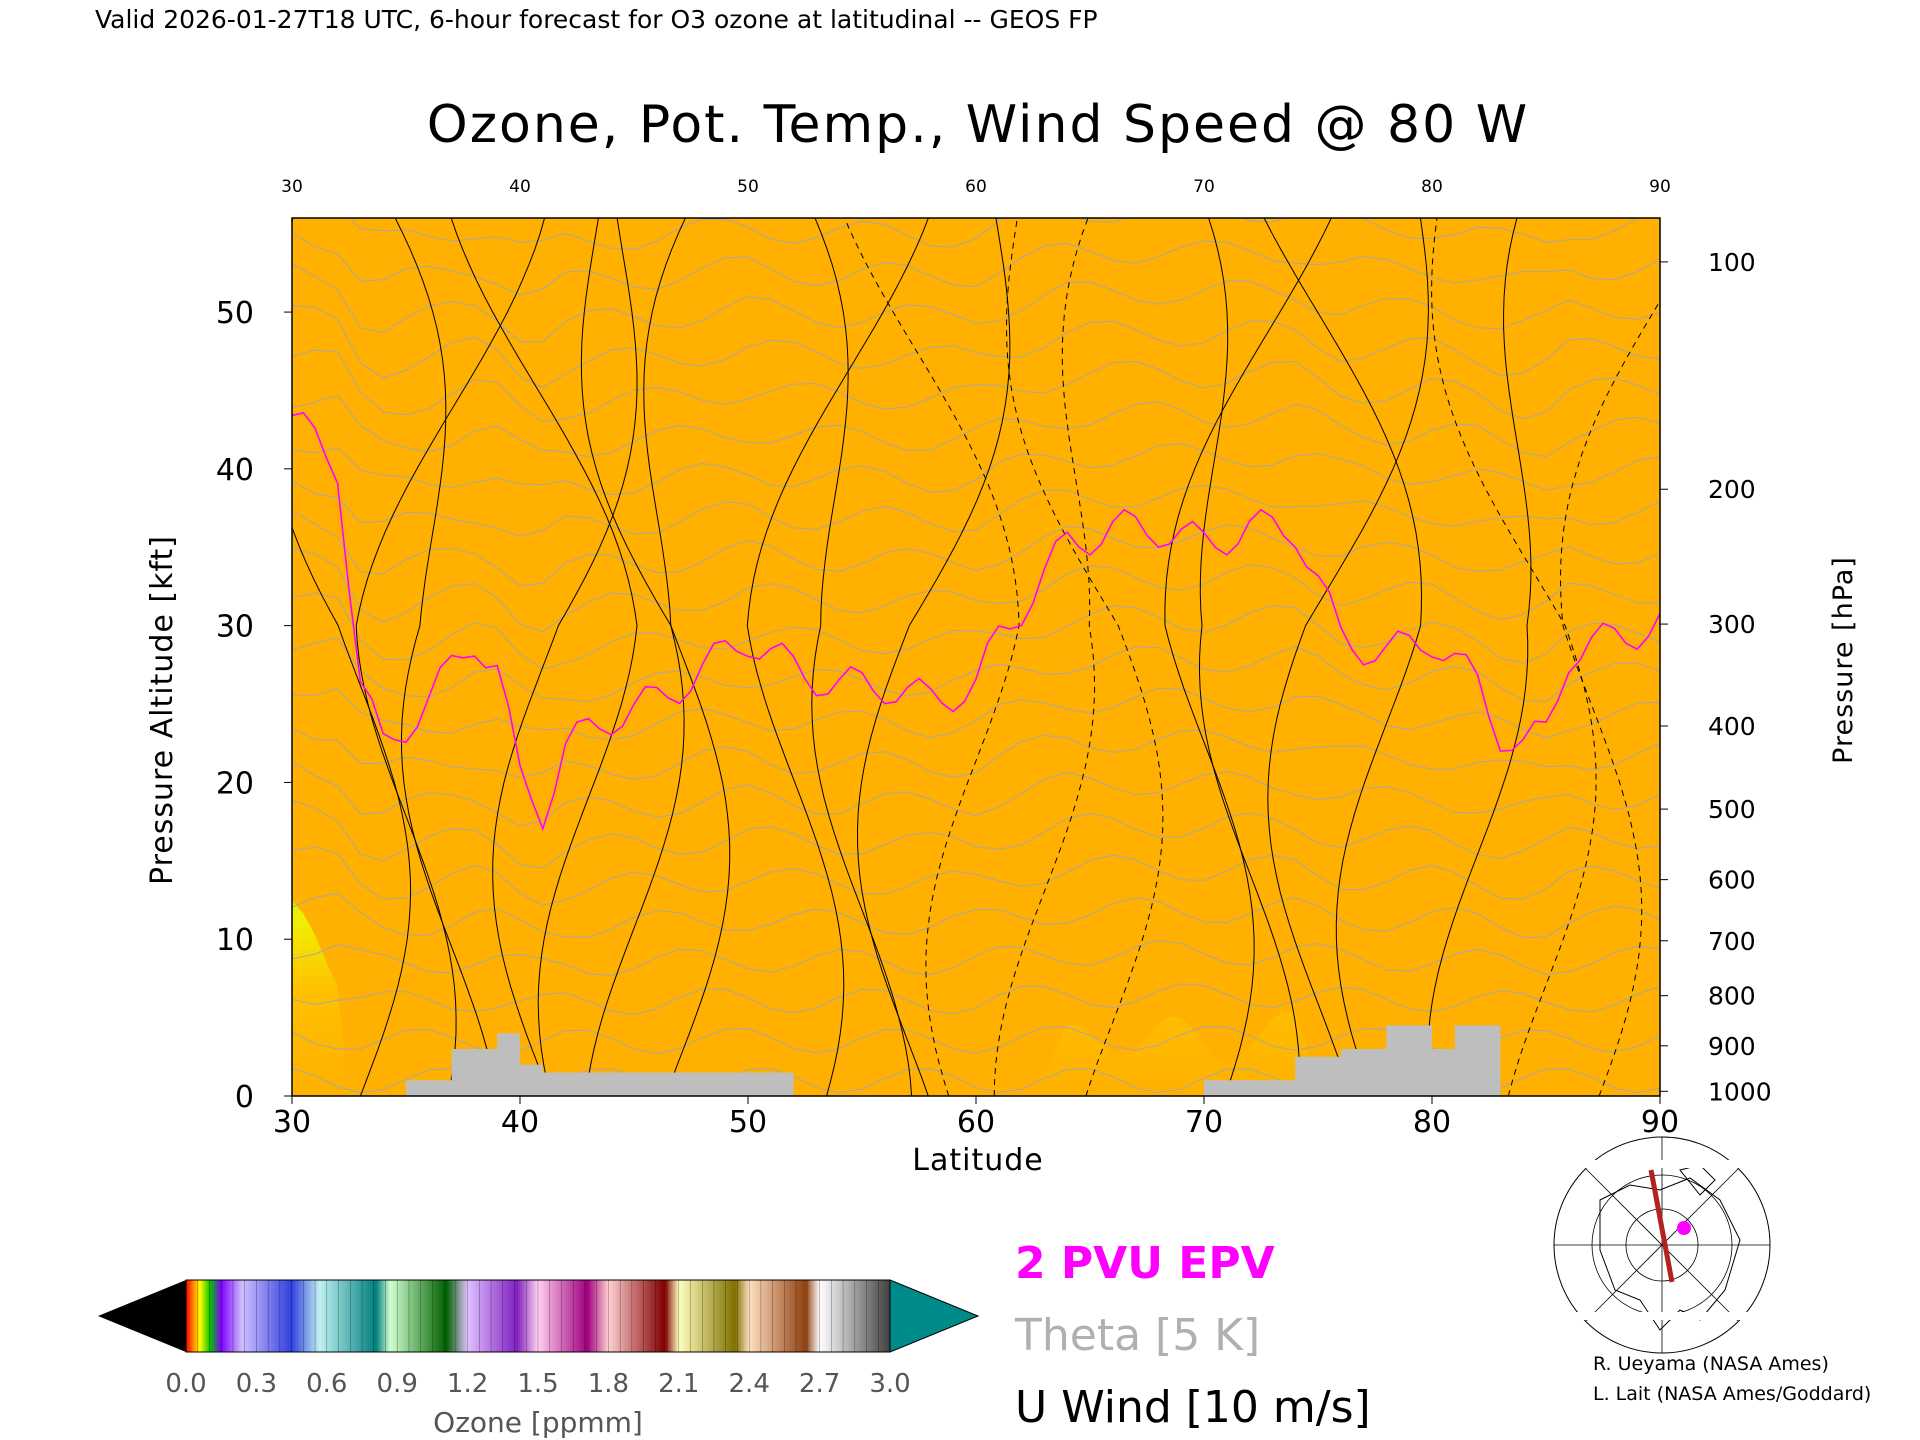 Image resolution: width=1920 pixels, height=1440 pixels. What do you see at coordinates (1137, 1335) in the screenshot?
I see `legend-theta: Theta [5 K]` at bounding box center [1137, 1335].